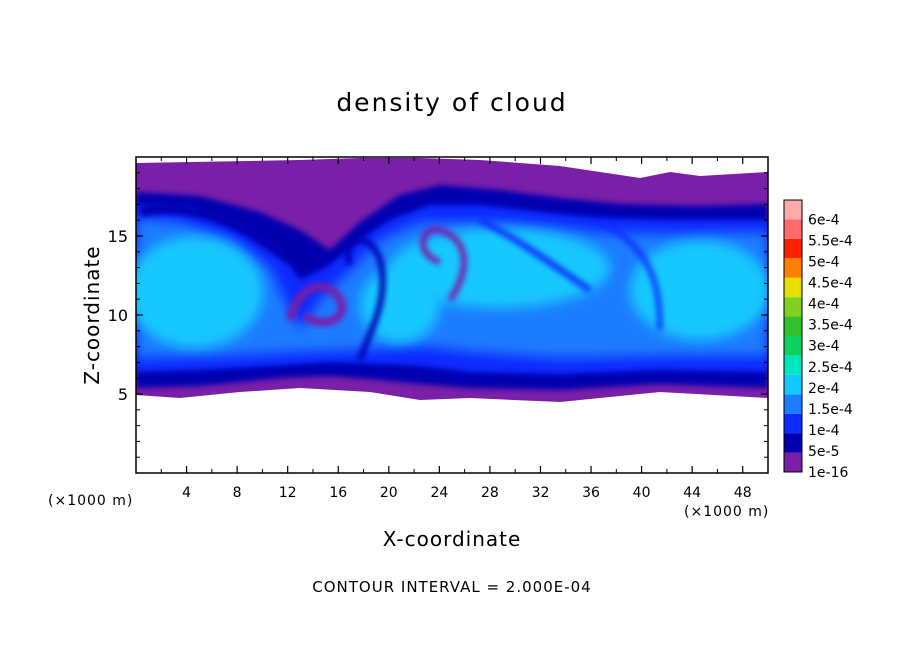 This screenshot has height=654, width=904. I want to click on colorbar-frame, so click(793, 336).